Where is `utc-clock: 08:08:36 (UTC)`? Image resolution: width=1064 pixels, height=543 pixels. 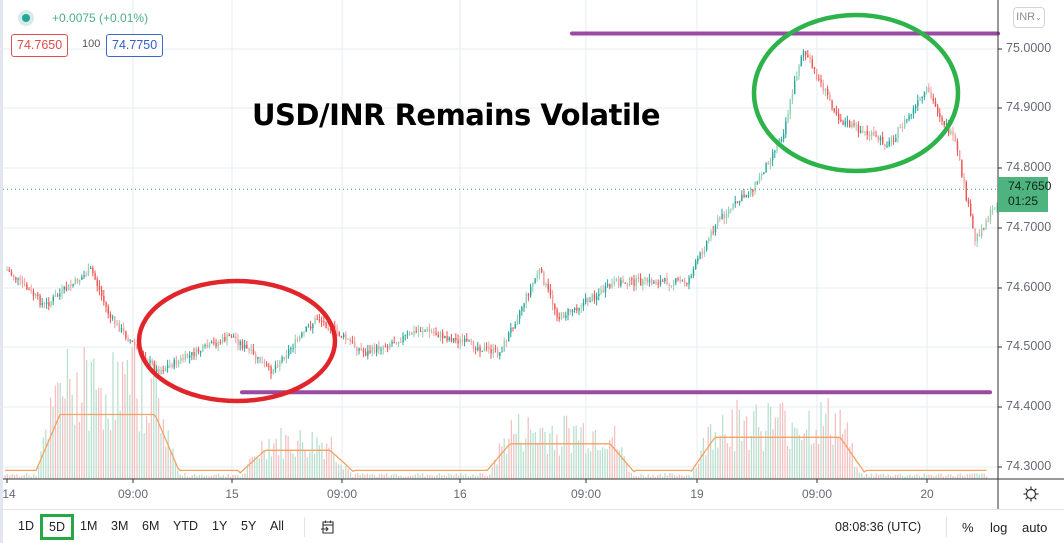
utc-clock: 08:08:36 (UTC) is located at coordinates (878, 527).